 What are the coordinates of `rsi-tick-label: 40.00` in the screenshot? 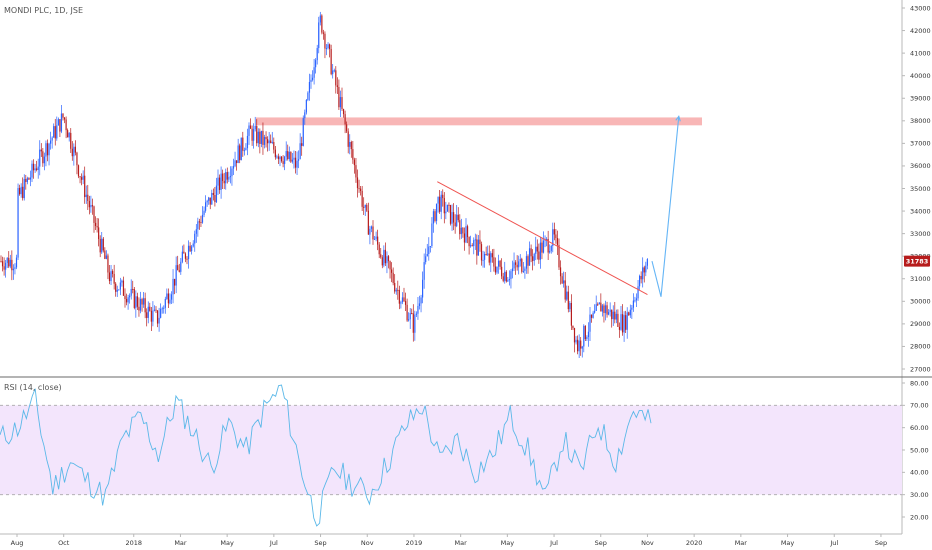 It's located at (919, 473).